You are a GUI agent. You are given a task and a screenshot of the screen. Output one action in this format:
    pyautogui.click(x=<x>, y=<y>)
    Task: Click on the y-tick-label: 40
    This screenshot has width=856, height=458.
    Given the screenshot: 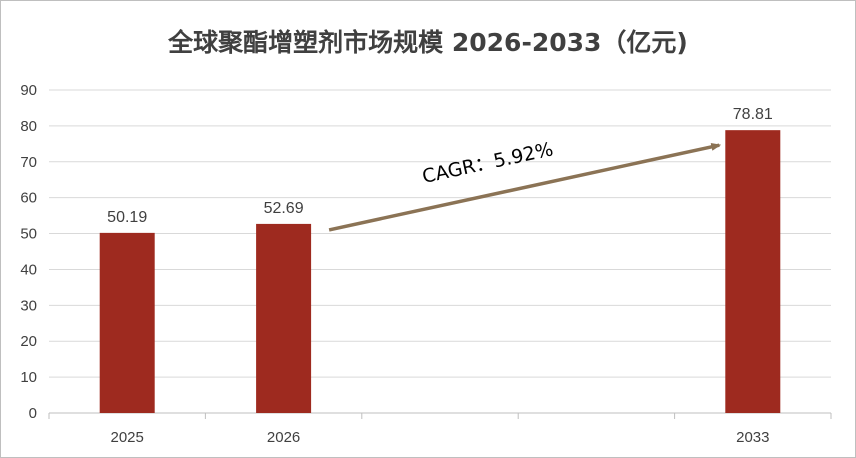 What is the action you would take?
    pyautogui.click(x=28, y=269)
    